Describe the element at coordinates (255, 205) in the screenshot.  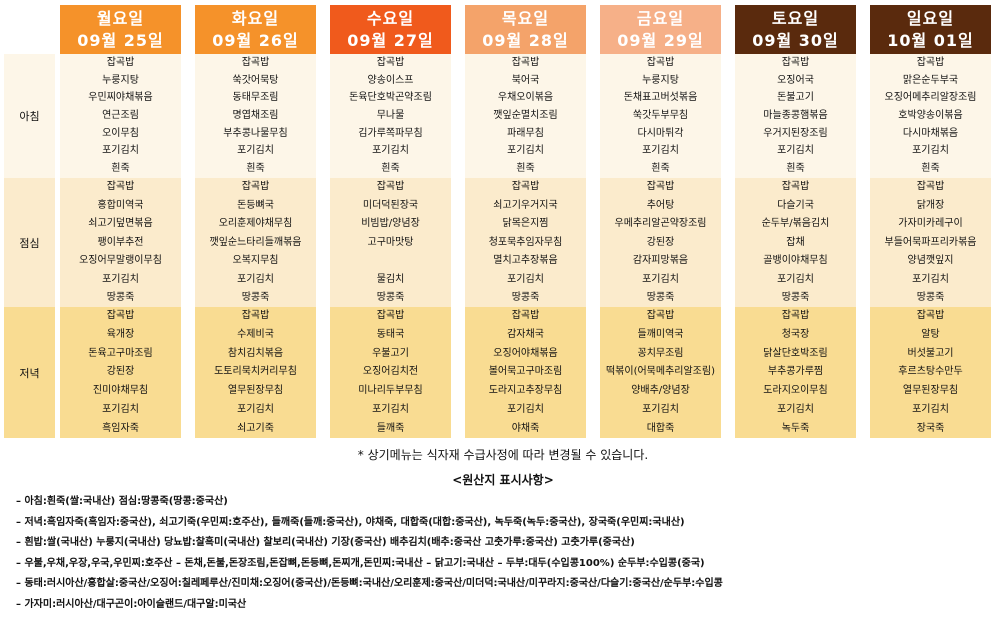
I see `menu-item: 돈등뼈국` at that location.